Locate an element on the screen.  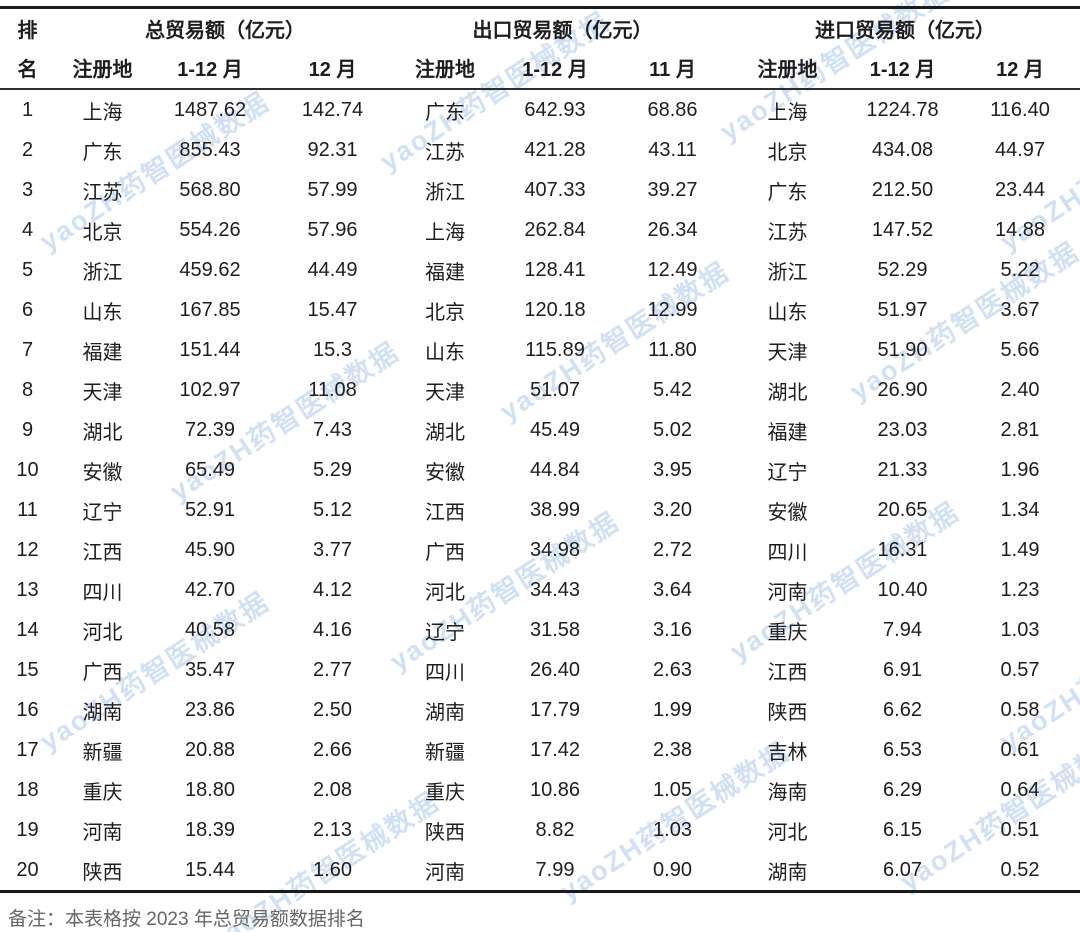
export-region-cell: 江西 is located at coordinates (445, 512).